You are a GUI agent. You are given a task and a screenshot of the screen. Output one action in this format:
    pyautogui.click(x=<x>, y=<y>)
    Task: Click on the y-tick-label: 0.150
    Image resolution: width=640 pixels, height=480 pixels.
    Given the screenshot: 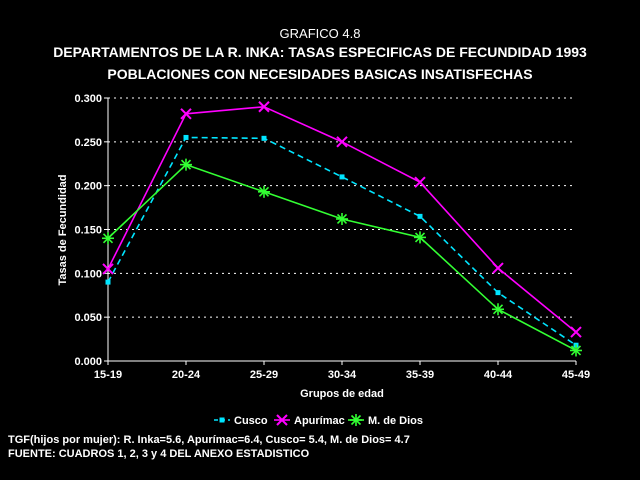 What is the action you would take?
    pyautogui.click(x=88, y=231)
    